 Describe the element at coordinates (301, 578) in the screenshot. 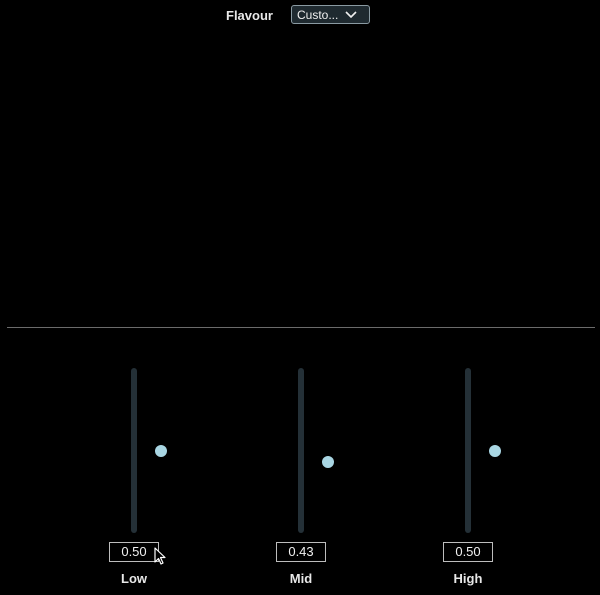

I see `slider-label: Mid` at that location.